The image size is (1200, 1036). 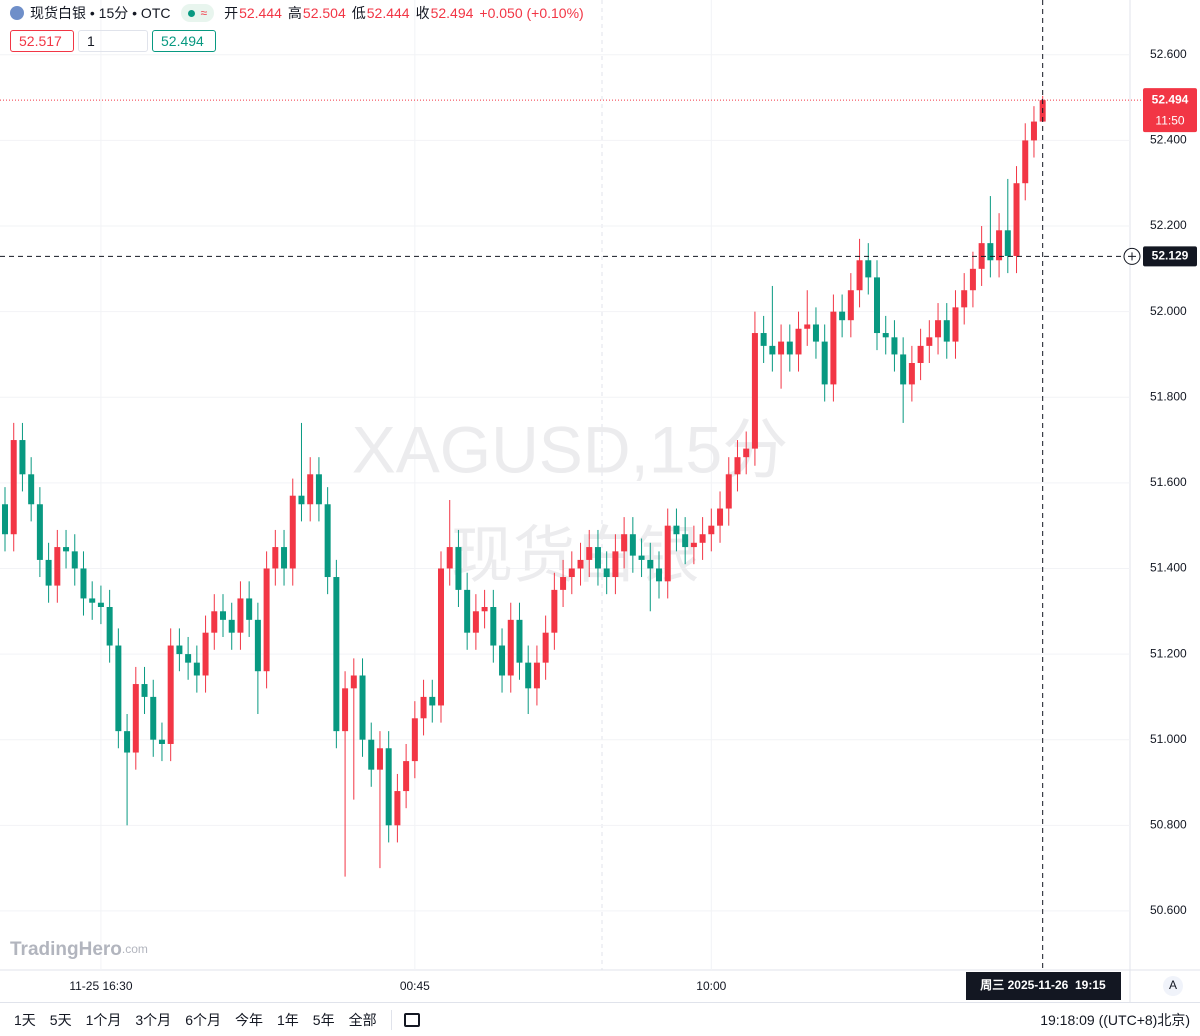 What do you see at coordinates (60, 1019) in the screenshot?
I see `range-button: 5天` at bounding box center [60, 1019].